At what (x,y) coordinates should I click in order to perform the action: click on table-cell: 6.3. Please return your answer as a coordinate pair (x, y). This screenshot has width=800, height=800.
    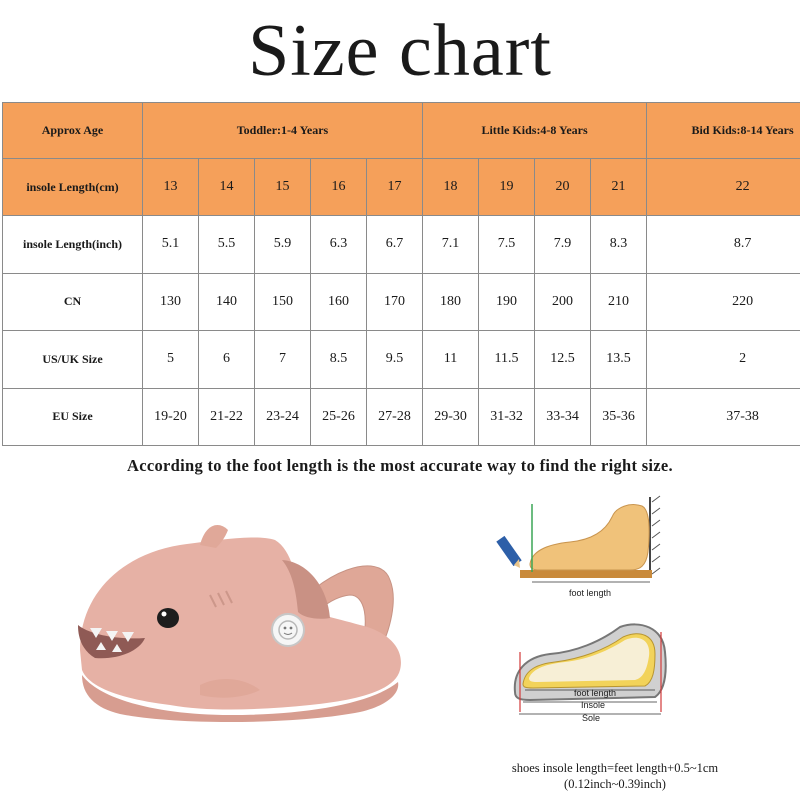
    Looking at the image, I should click on (338, 244).